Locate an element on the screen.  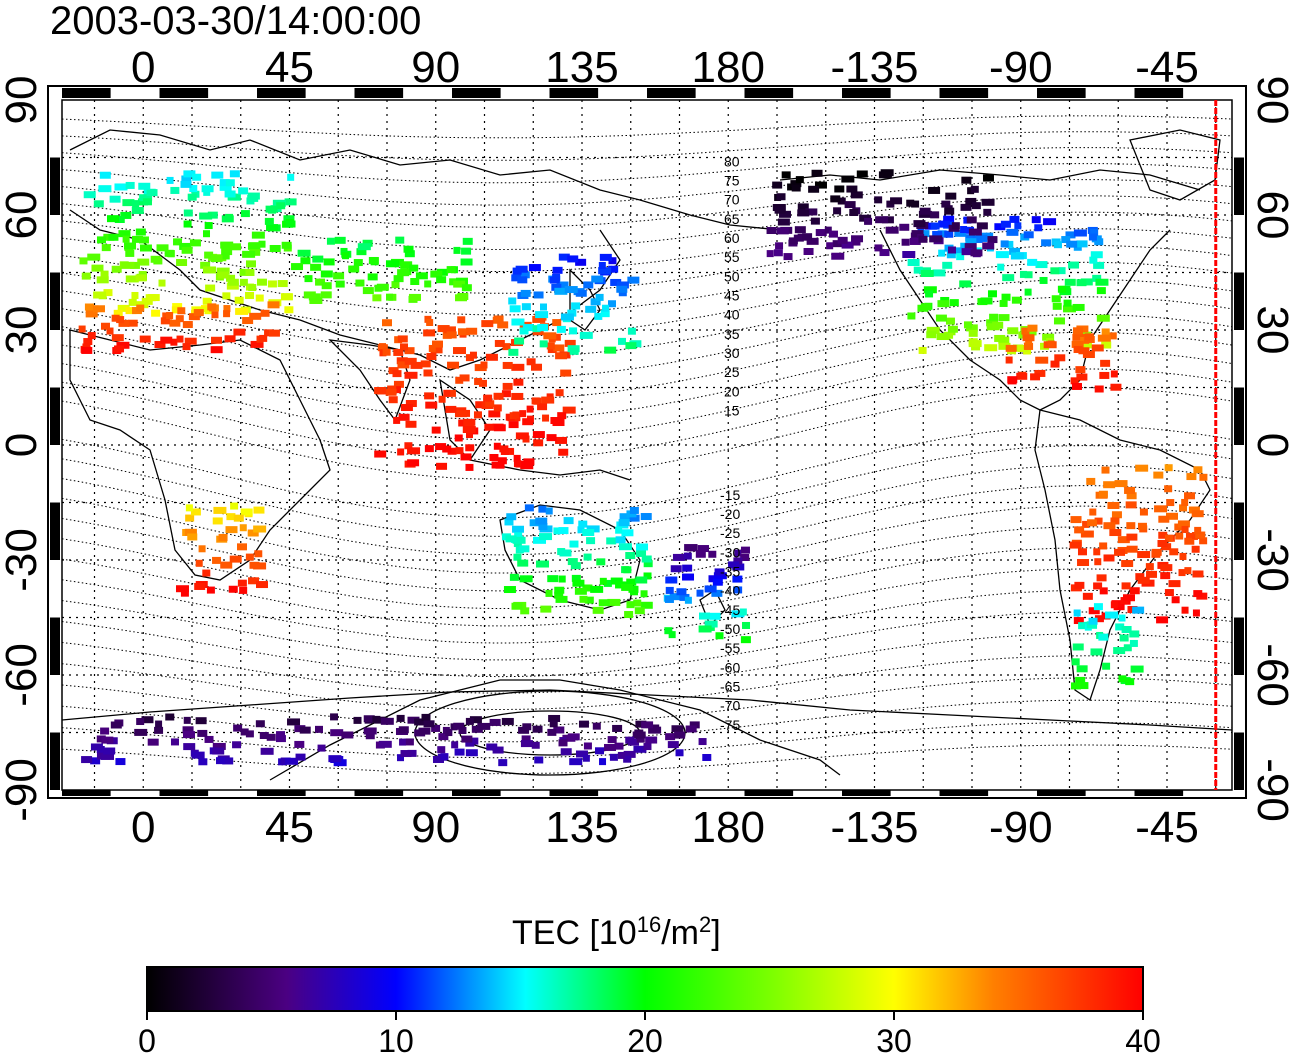
contour-label: -20 is located at coordinates (730, 514).